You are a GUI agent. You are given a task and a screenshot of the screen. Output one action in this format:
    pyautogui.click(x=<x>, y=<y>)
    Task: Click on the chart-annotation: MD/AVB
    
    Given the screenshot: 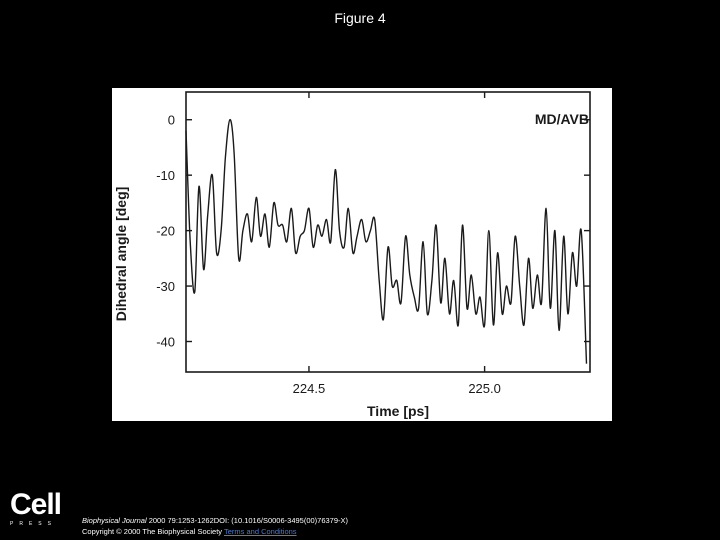 What is the action you would take?
    pyautogui.click(x=562, y=119)
    